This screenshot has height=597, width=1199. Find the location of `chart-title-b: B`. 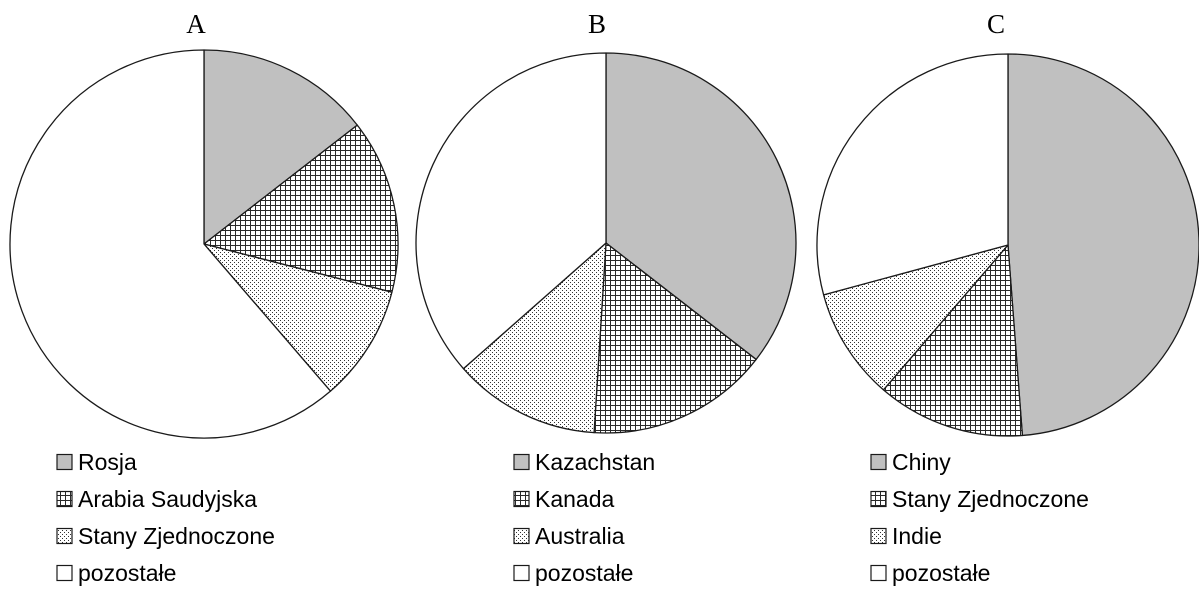

chart-title-b: B is located at coordinates (597, 24).